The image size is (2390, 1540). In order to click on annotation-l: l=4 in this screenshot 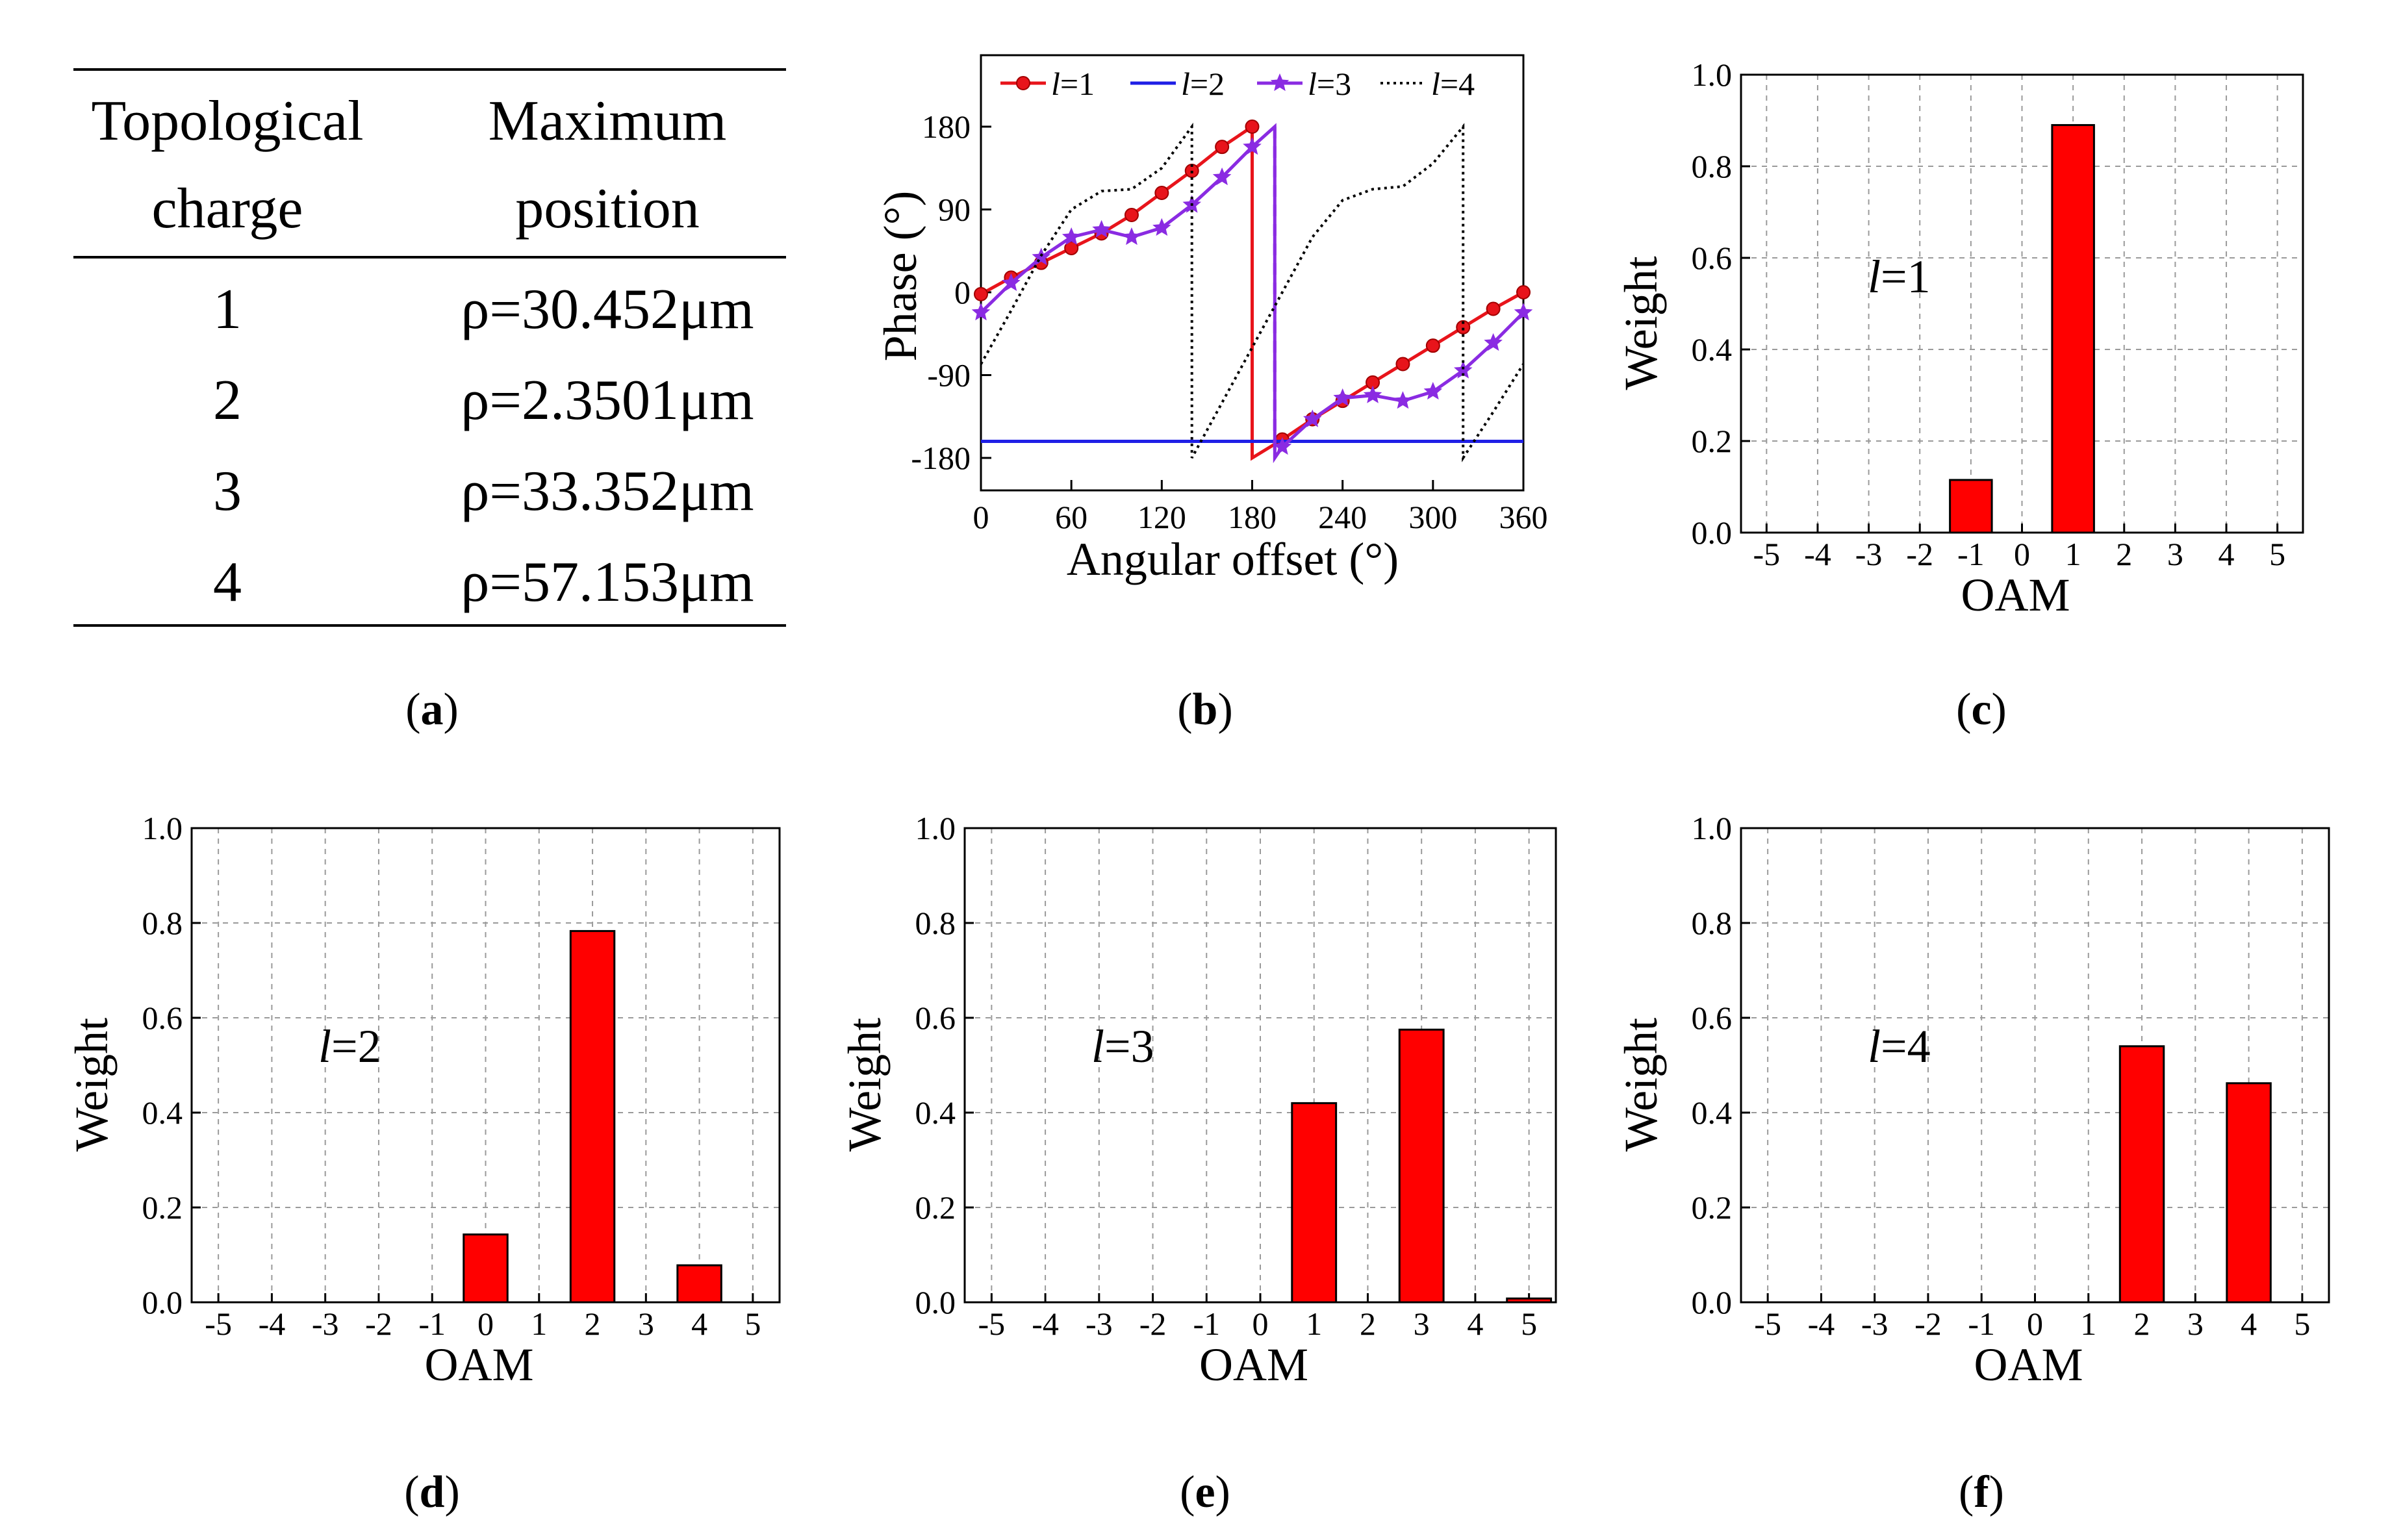, I will do `click(1899, 1046)`.